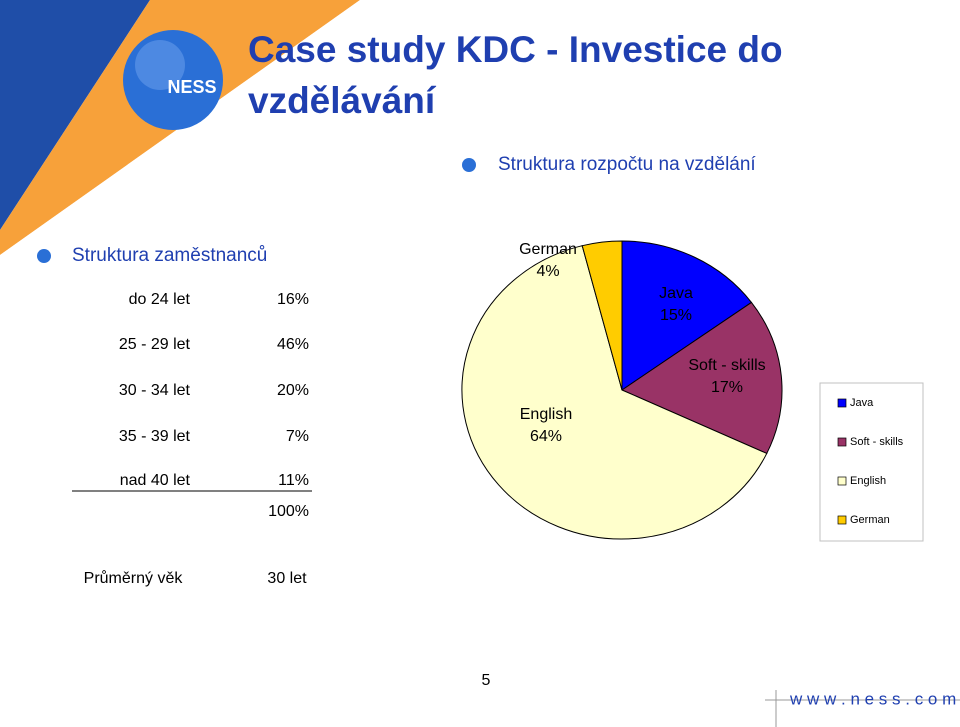 This screenshot has height=727, width=960. What do you see at coordinates (872, 698) in the screenshot?
I see `footer-url: w w w . n e s s . c o m` at bounding box center [872, 698].